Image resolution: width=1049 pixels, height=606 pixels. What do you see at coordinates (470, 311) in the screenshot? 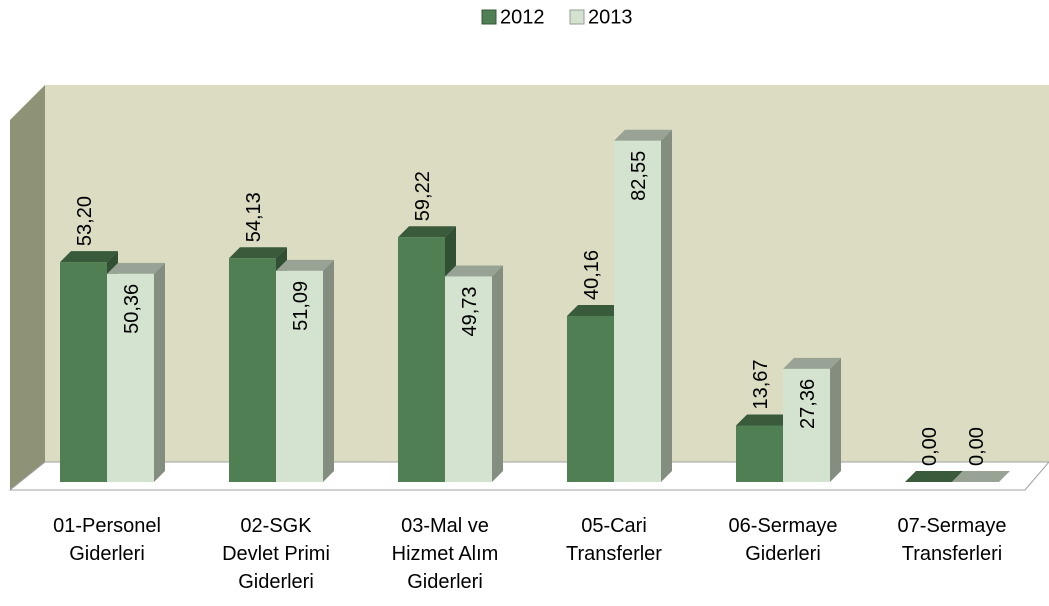
I see `value-label: 49,73` at bounding box center [470, 311].